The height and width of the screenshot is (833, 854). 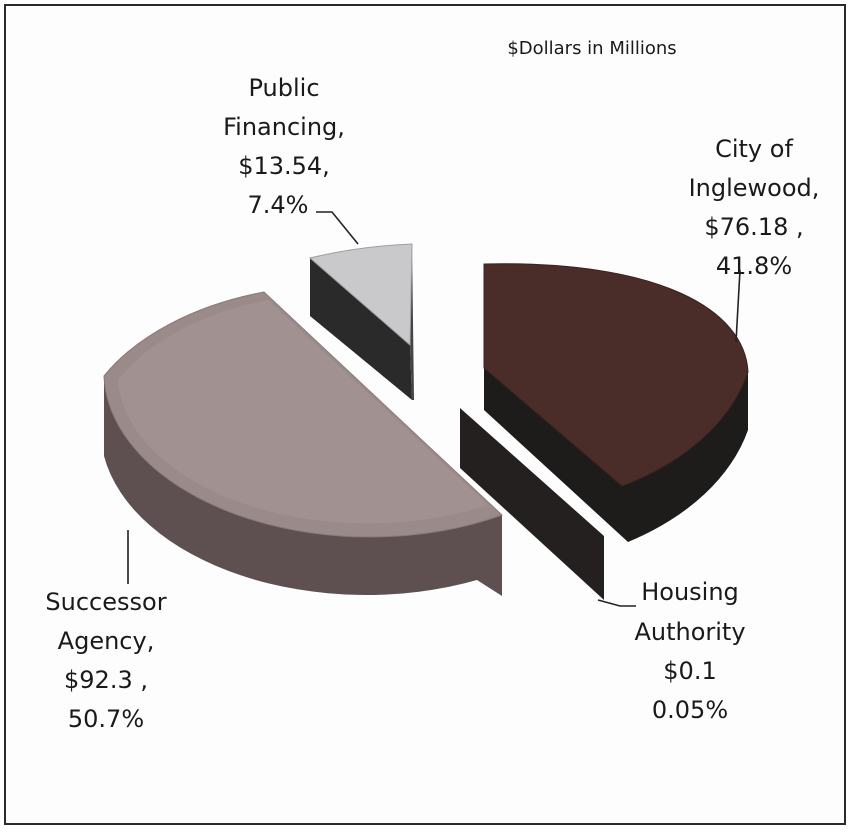 I want to click on label-city-line3: $76.18 ,, so click(x=753, y=227).